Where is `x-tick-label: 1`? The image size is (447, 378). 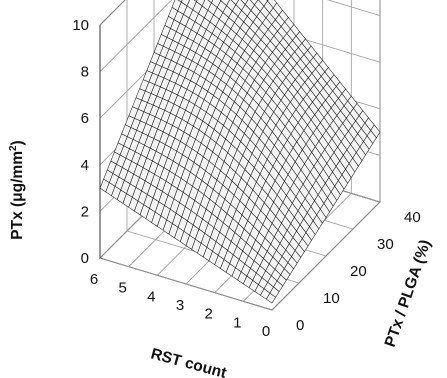 x-tick-label: 1 is located at coordinates (237, 322).